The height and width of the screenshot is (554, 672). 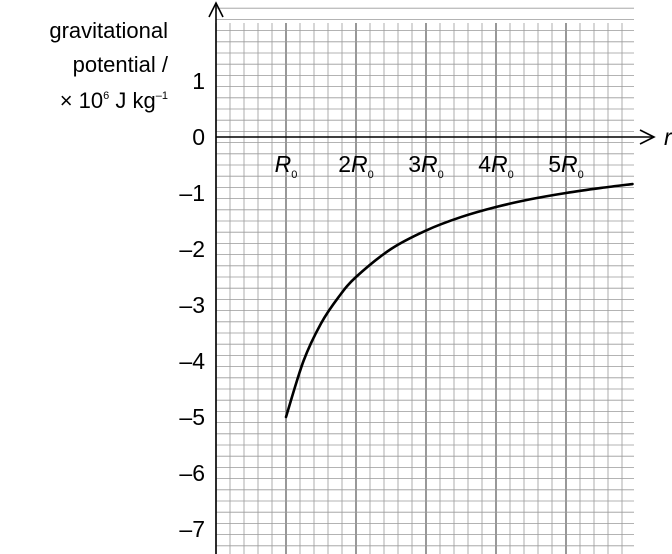 What do you see at coordinates (132, 100) in the screenshot?
I see `unit-name: J kg` at bounding box center [132, 100].